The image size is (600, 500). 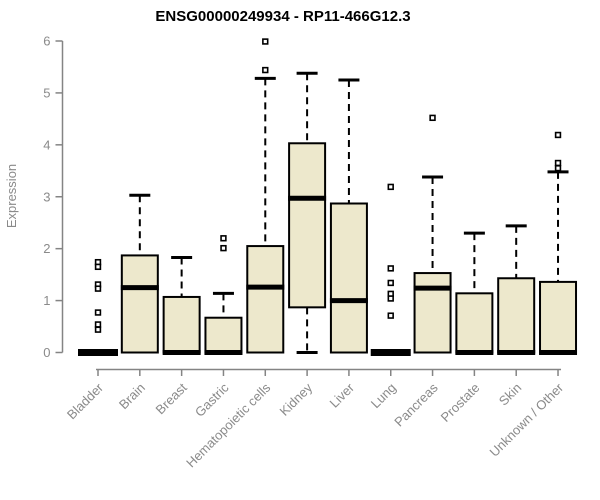 I want to click on y-tick-label: 1, so click(x=46, y=300).